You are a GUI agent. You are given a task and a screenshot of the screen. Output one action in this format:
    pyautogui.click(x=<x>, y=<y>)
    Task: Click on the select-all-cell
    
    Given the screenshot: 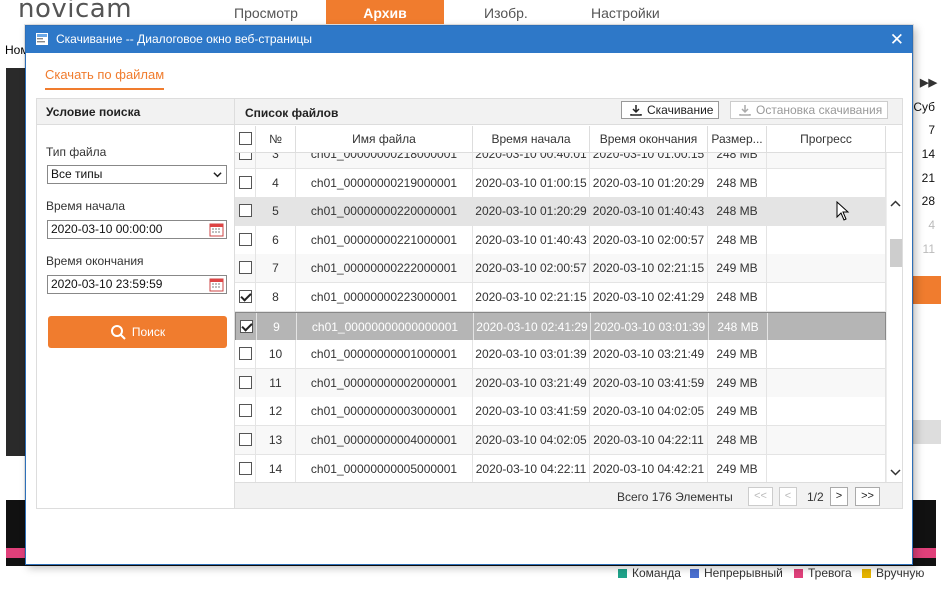 What is the action you would take?
    pyautogui.click(x=245, y=139)
    